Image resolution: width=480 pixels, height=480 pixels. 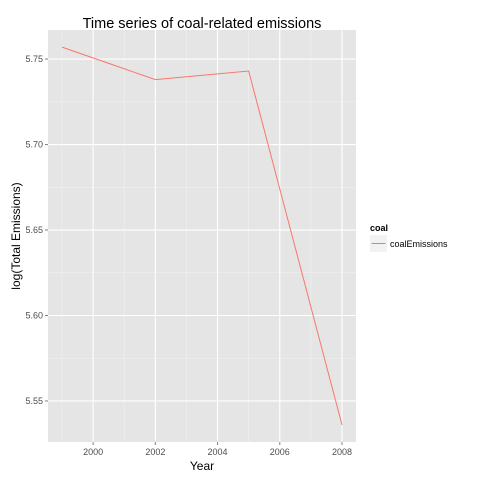 What do you see at coordinates (155, 452) in the screenshot?
I see `x-tick-label: 2002` at bounding box center [155, 452].